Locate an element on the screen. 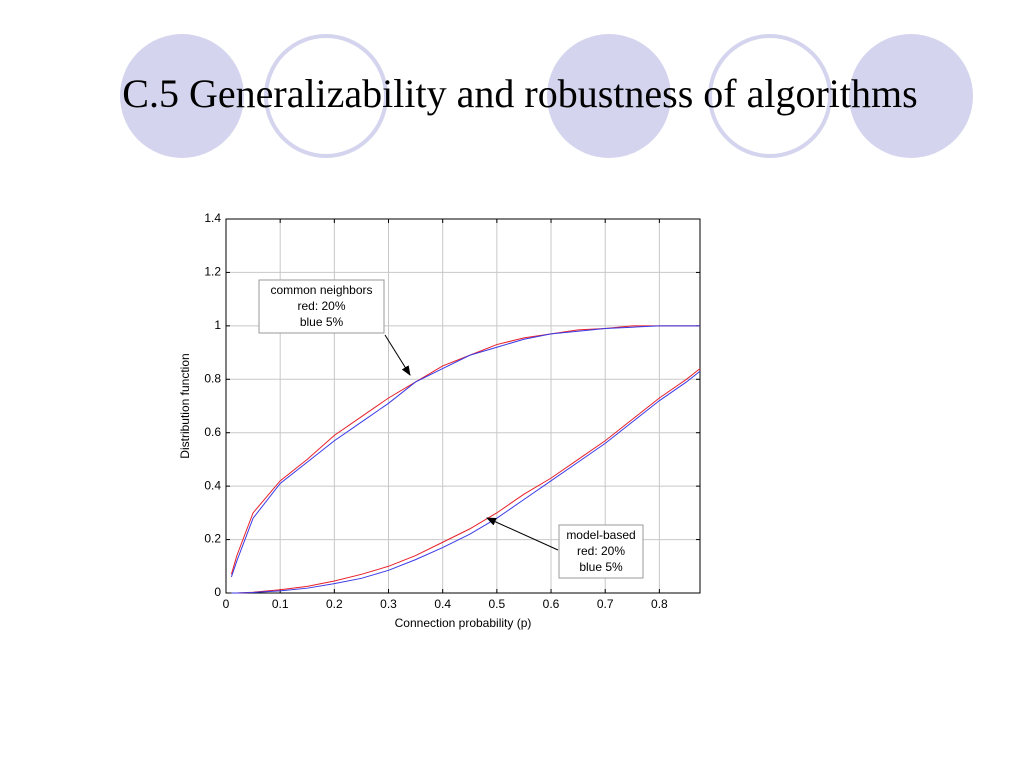  x-tick-label: 0.2 is located at coordinates (334, 604).